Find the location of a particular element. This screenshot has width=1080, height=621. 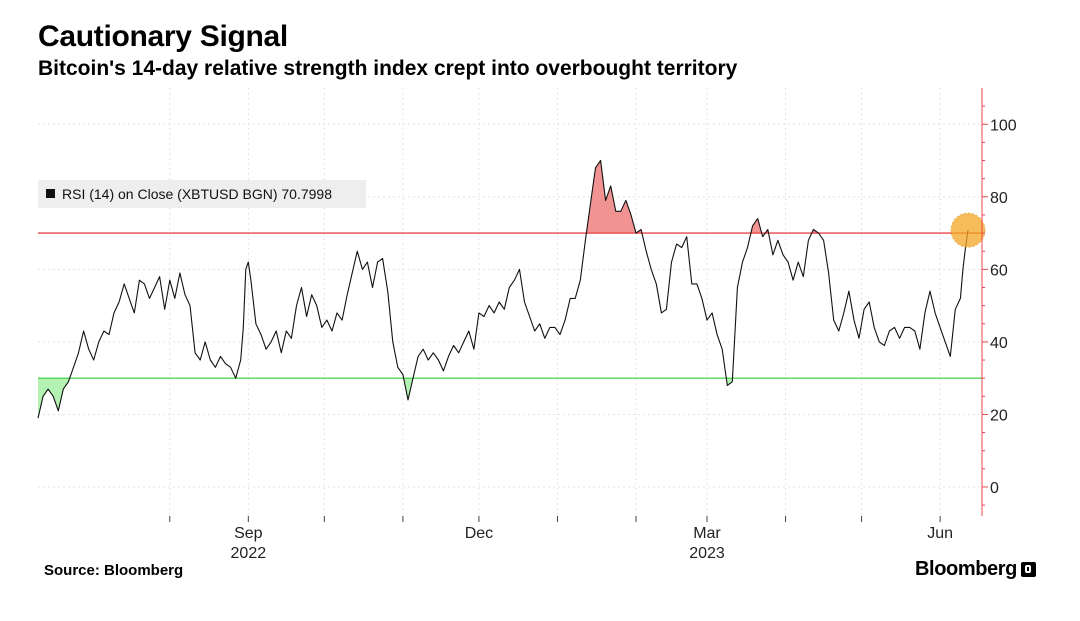

x-year-label: 2023 is located at coordinates (707, 553).